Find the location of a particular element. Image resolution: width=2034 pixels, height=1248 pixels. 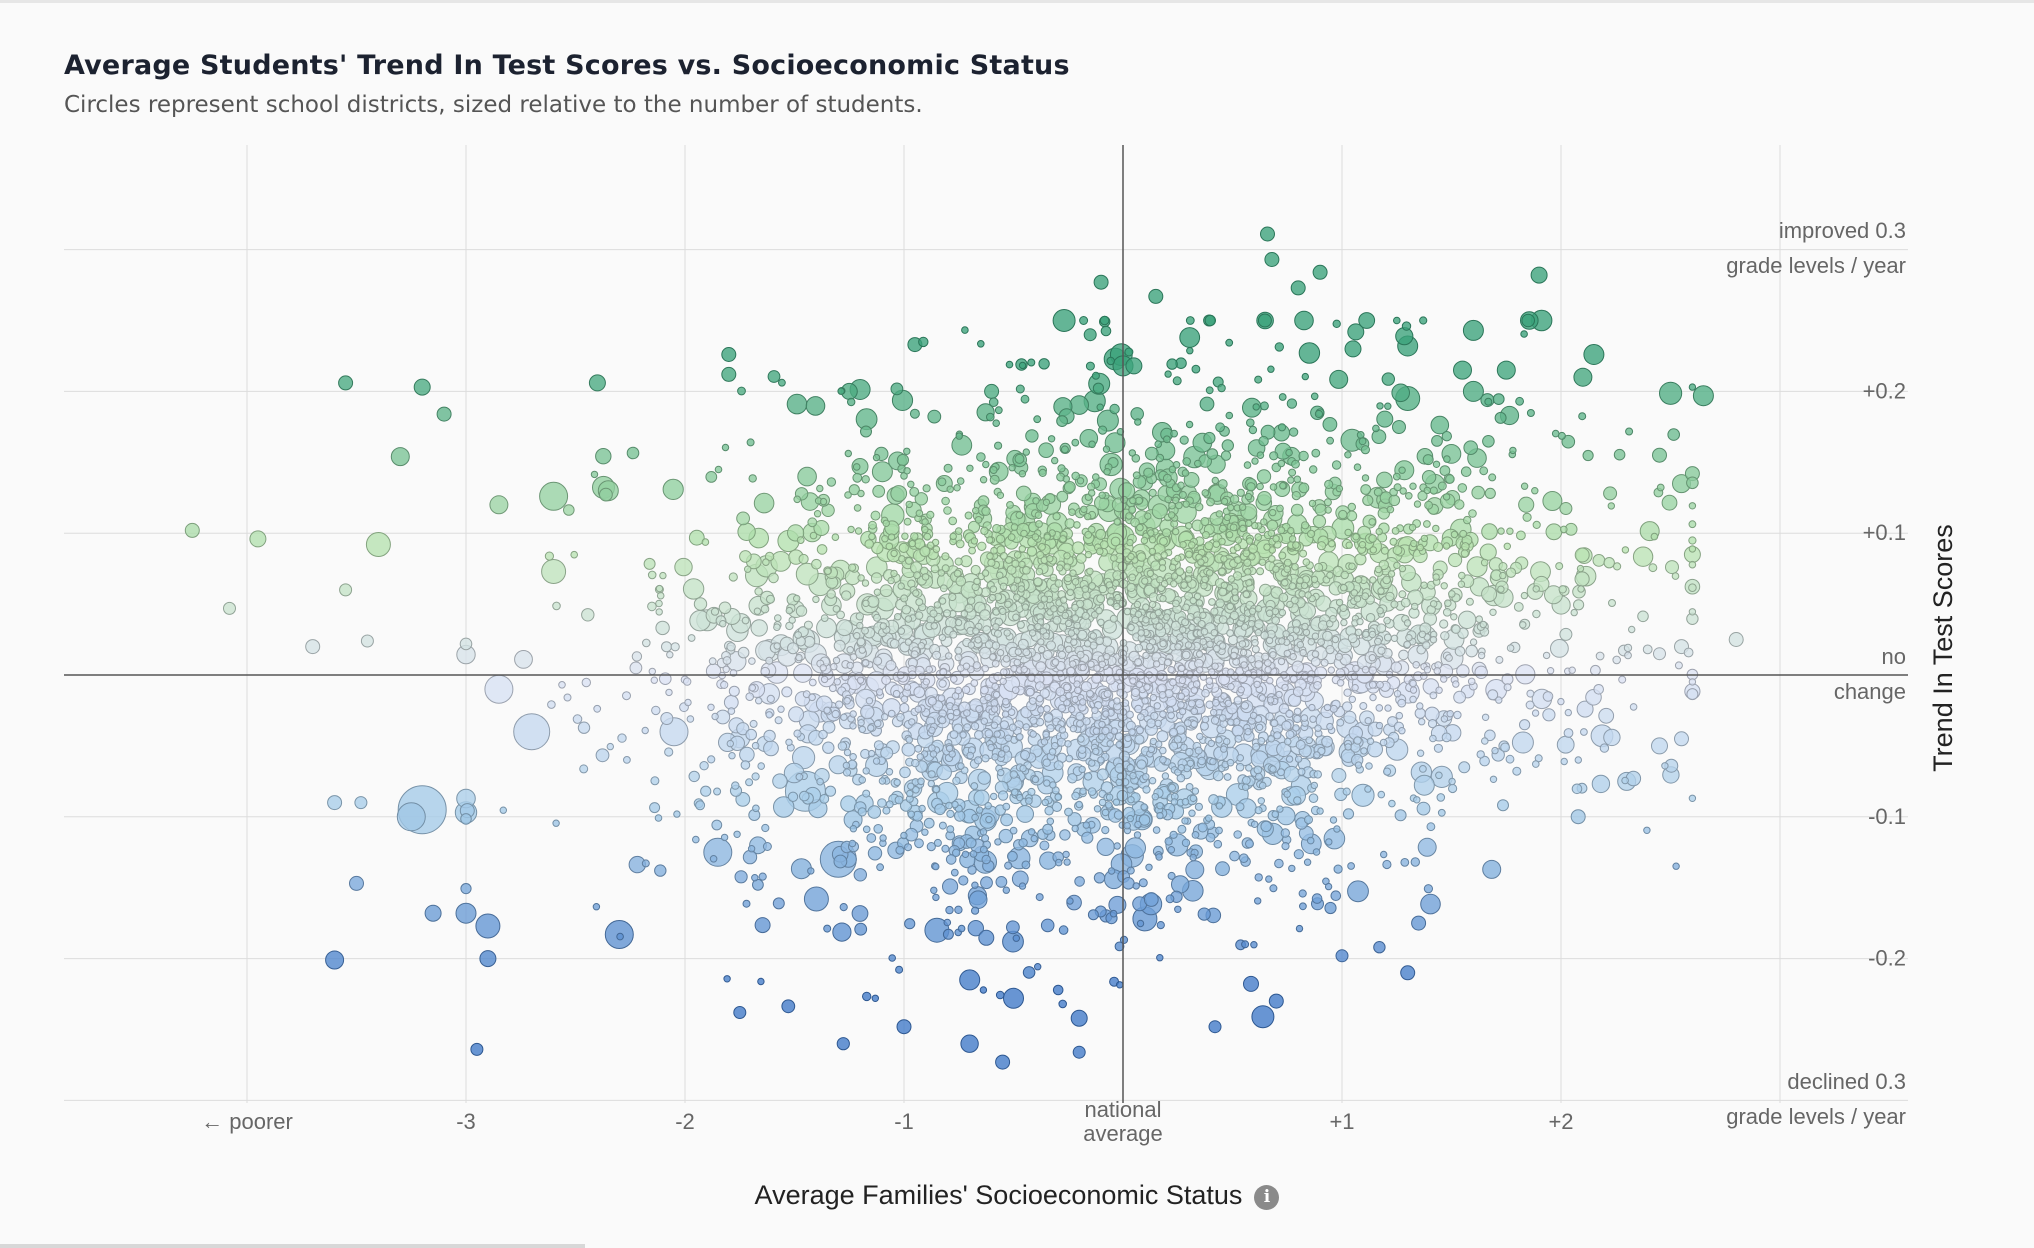

x-tick-label-line2: average is located at coordinates (1123, 1133).